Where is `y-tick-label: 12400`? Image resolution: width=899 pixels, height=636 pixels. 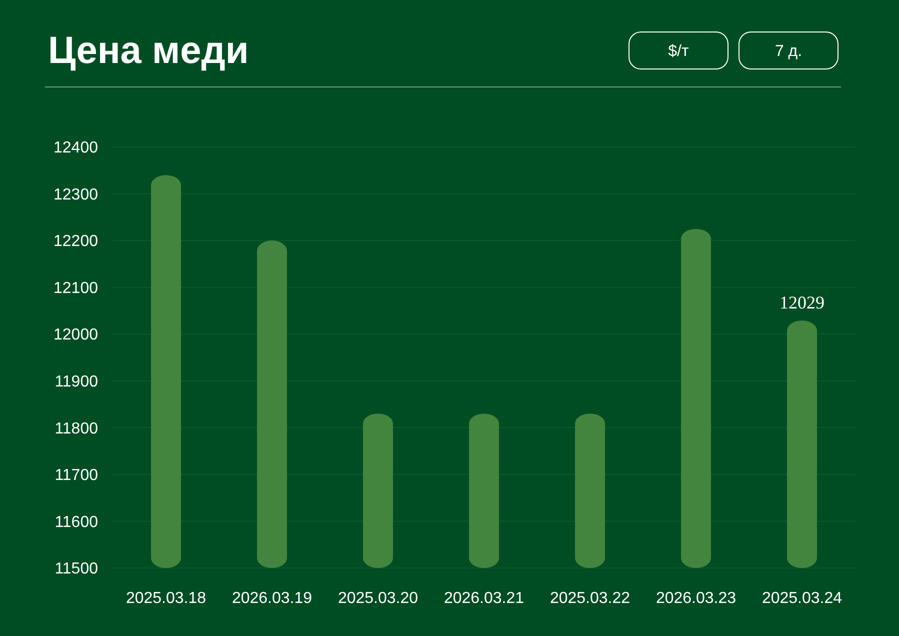
y-tick-label: 12400 is located at coordinates (76, 148).